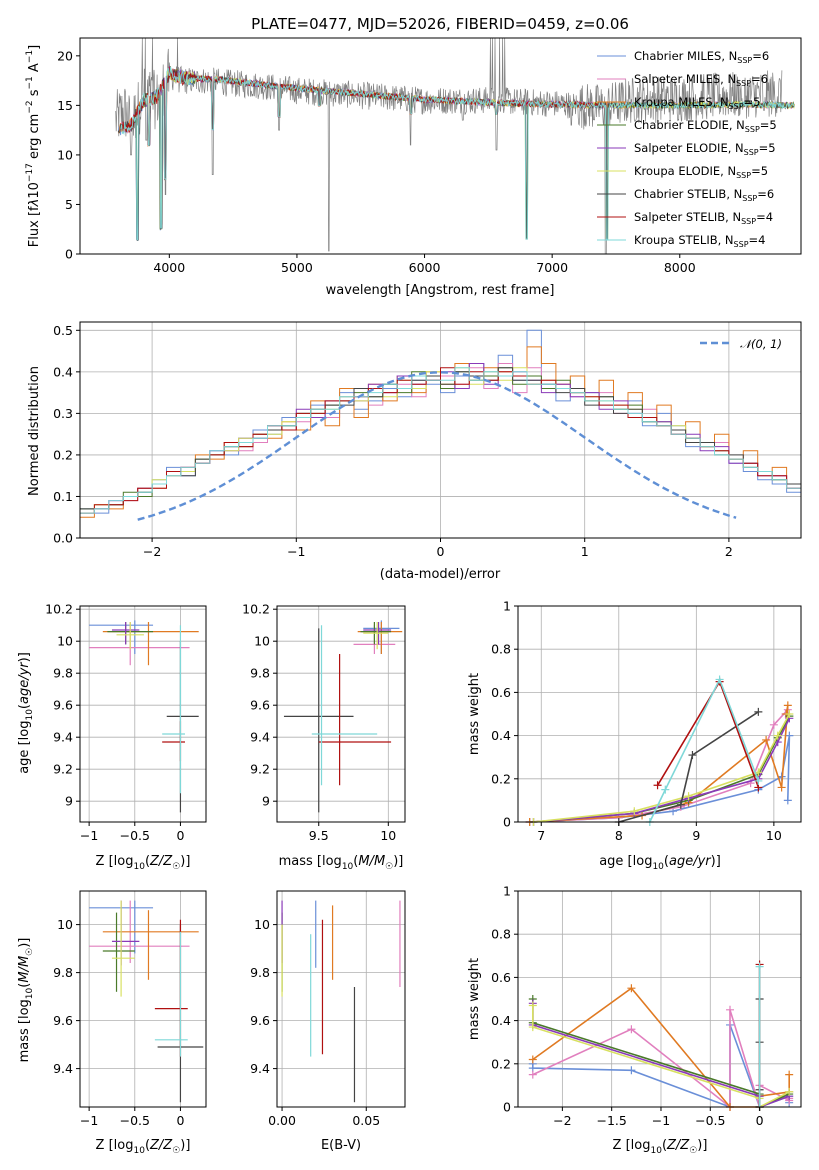  I want to click on spectrum-ytick-label: 5, so click(69, 204).